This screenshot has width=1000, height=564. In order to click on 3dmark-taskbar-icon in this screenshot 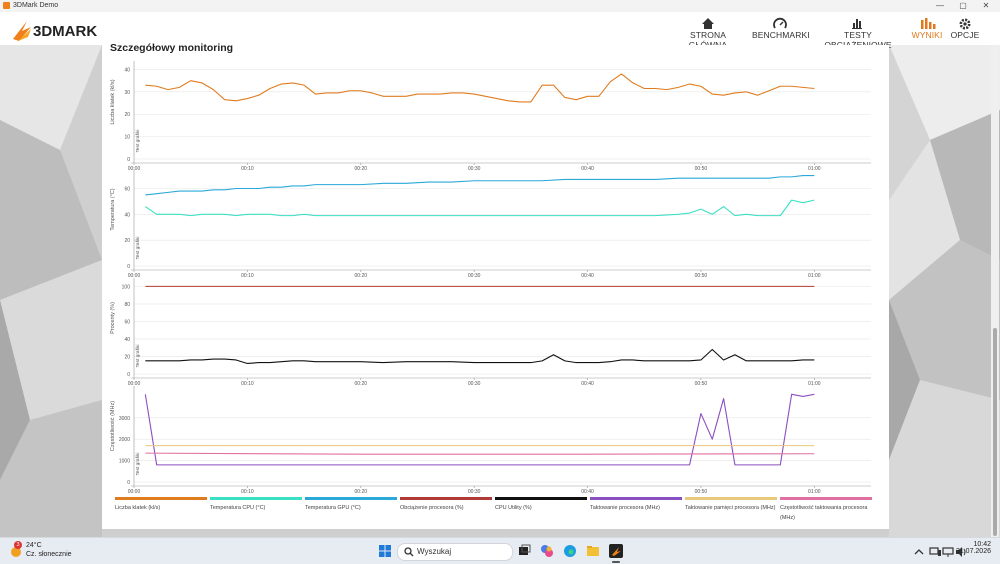, I will do `click(616, 551)`.